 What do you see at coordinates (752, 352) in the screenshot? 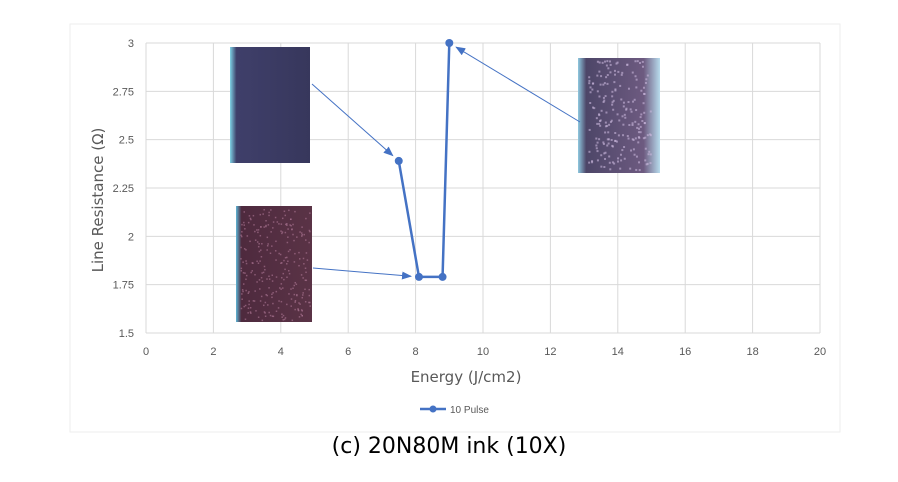
I see `x-tick-label: 18` at bounding box center [752, 352].